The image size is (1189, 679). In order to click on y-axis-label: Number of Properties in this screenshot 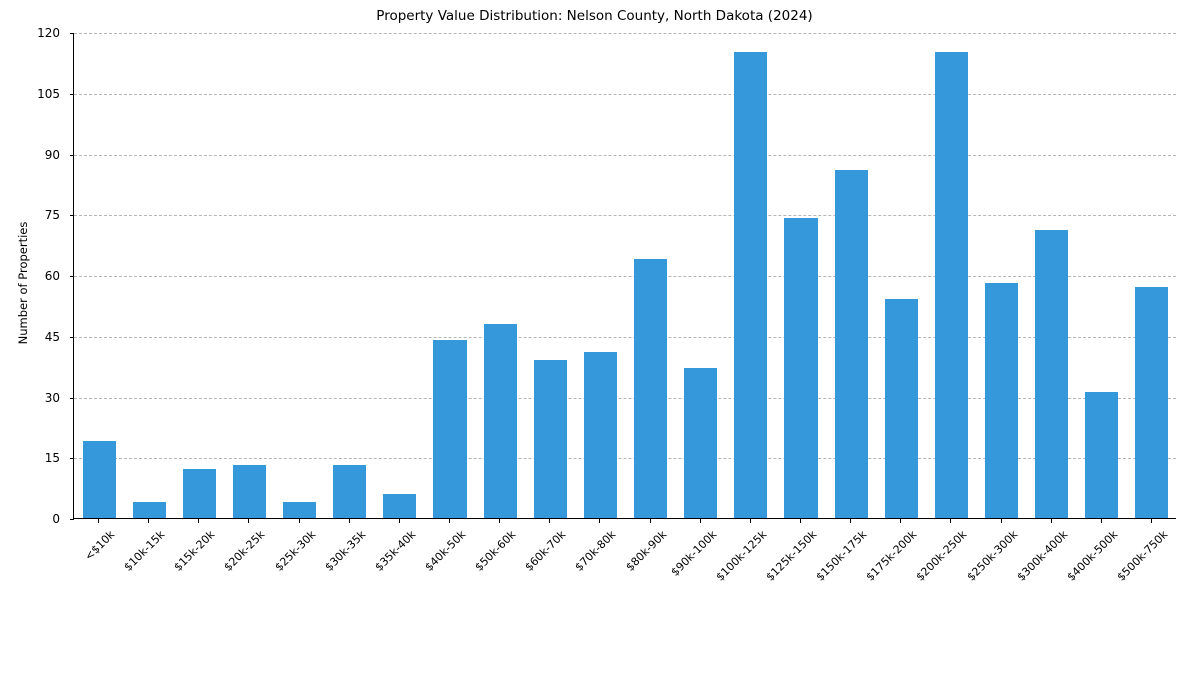, I will do `click(23, 283)`.